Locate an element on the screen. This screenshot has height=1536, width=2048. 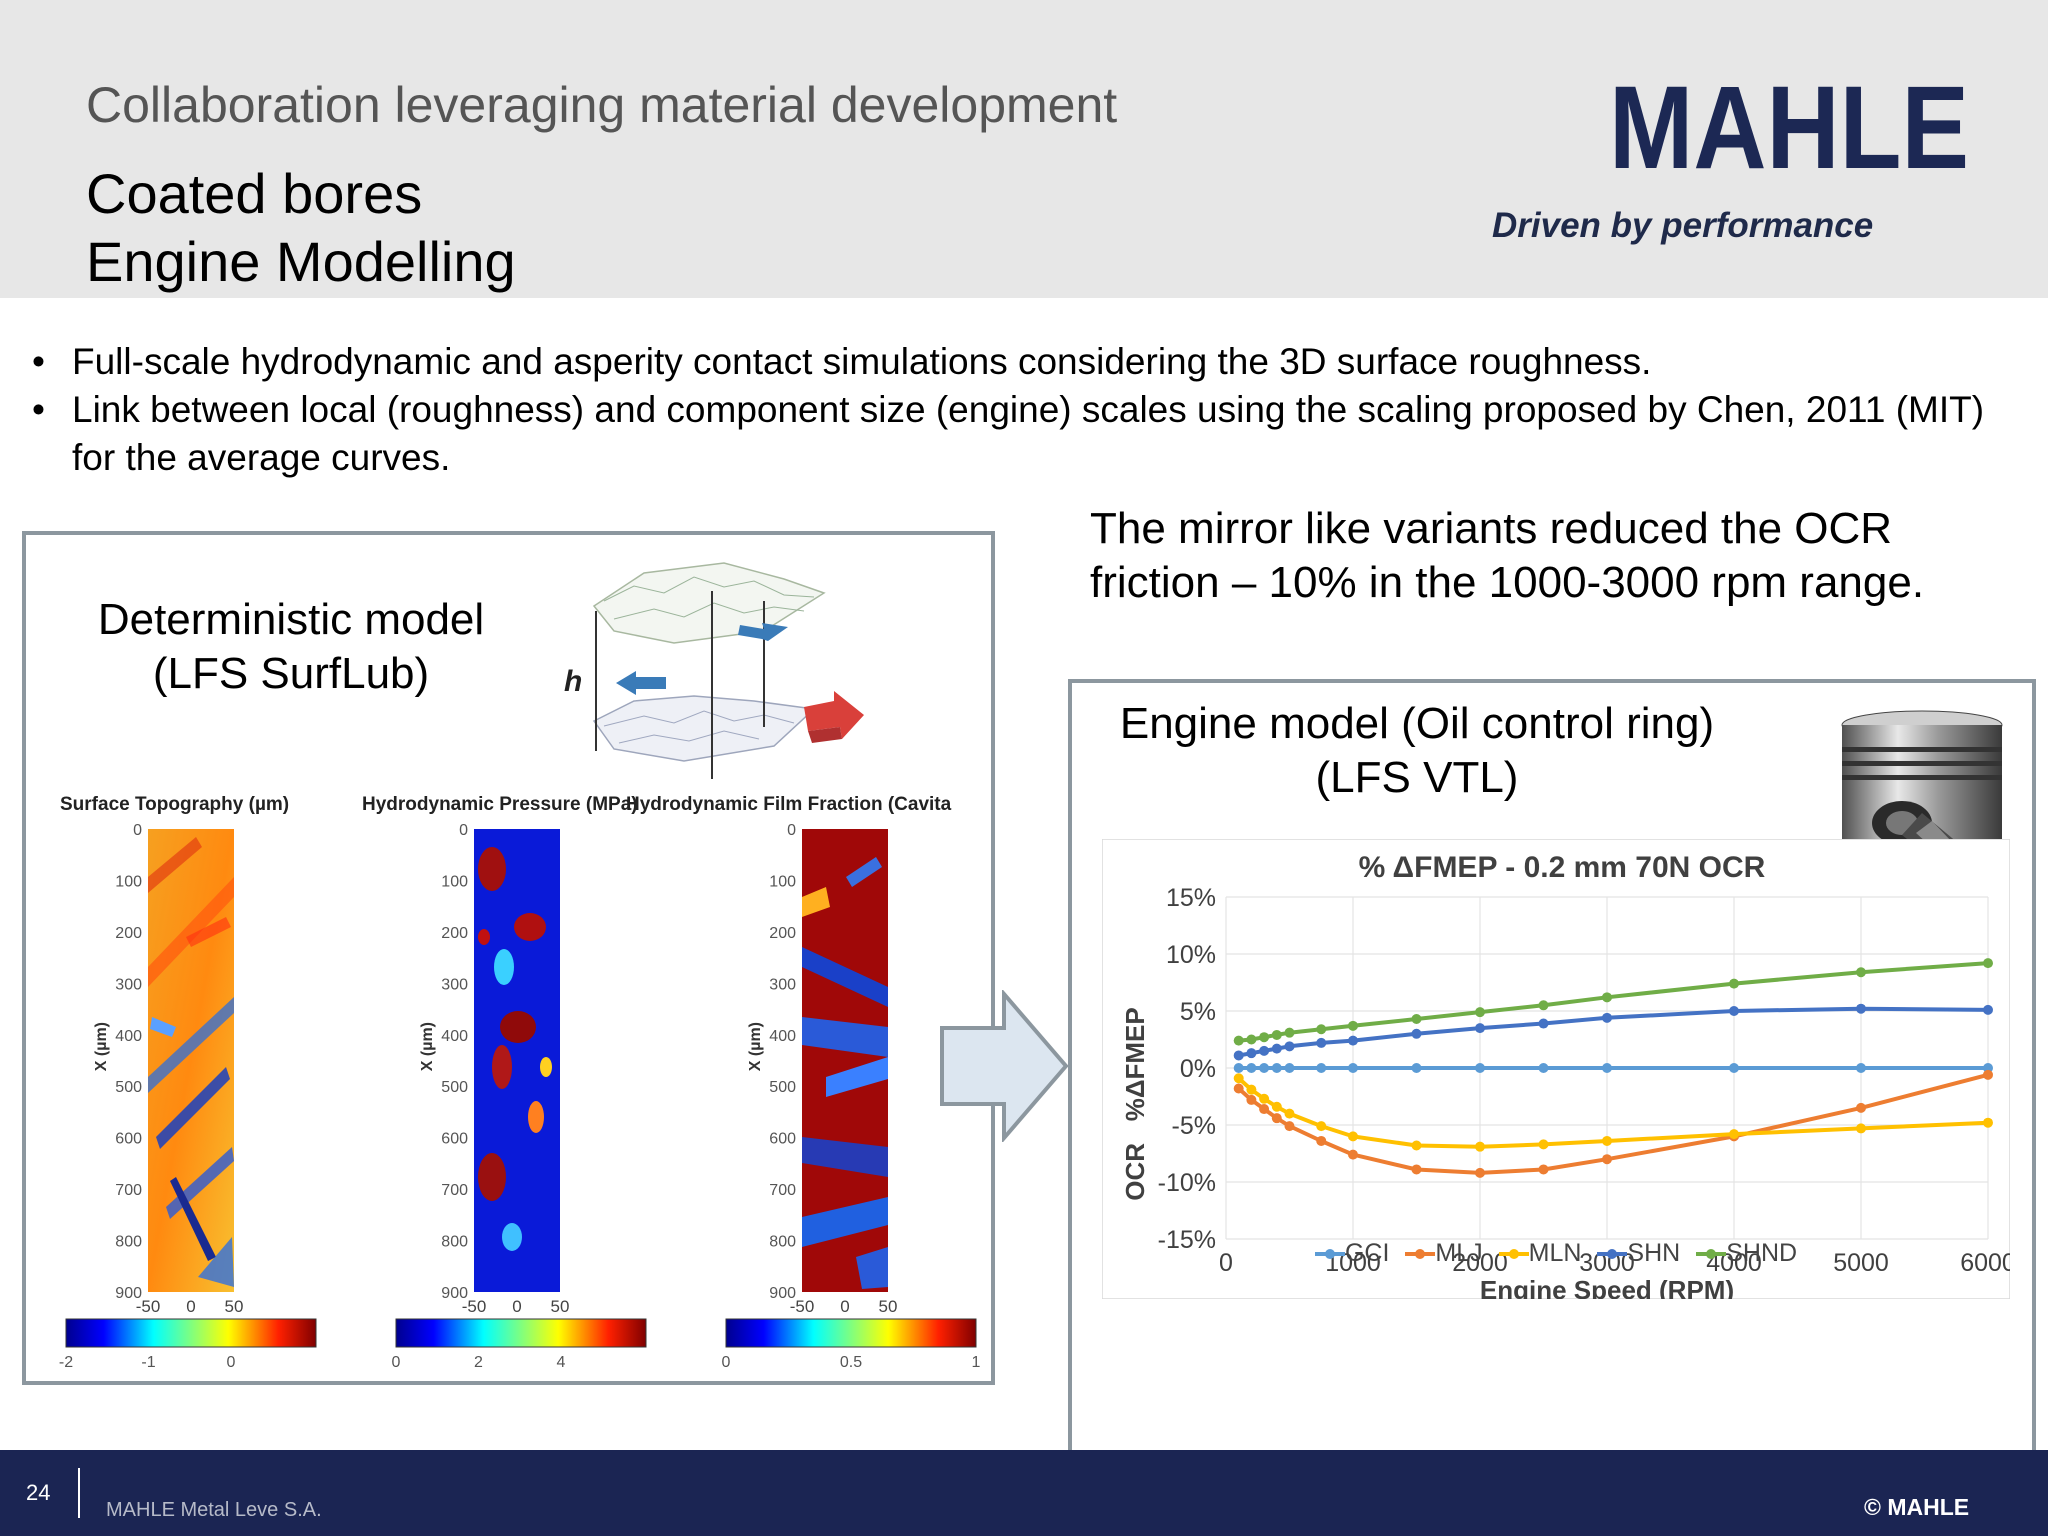
chart-y-tick: 0% is located at coordinates (1198, 1069).